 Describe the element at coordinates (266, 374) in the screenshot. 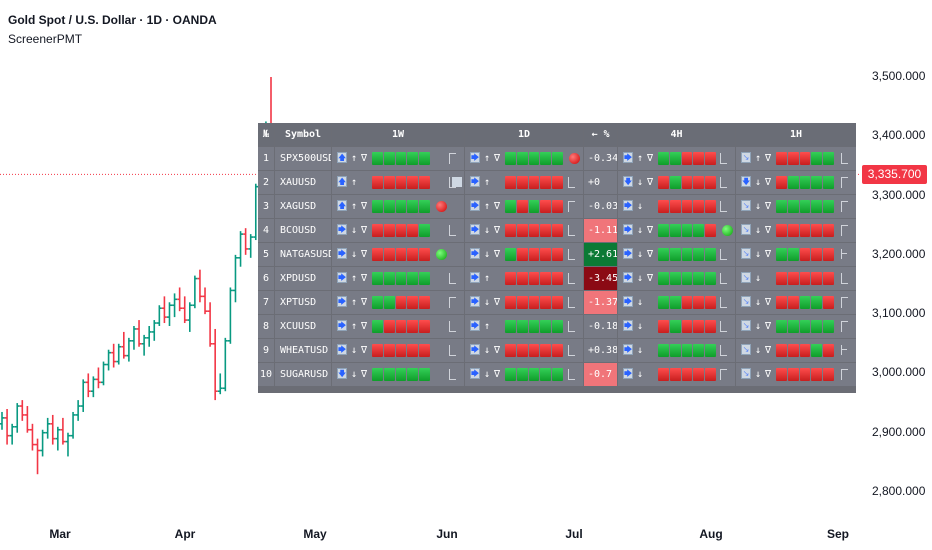

I see `row-number: 10` at that location.